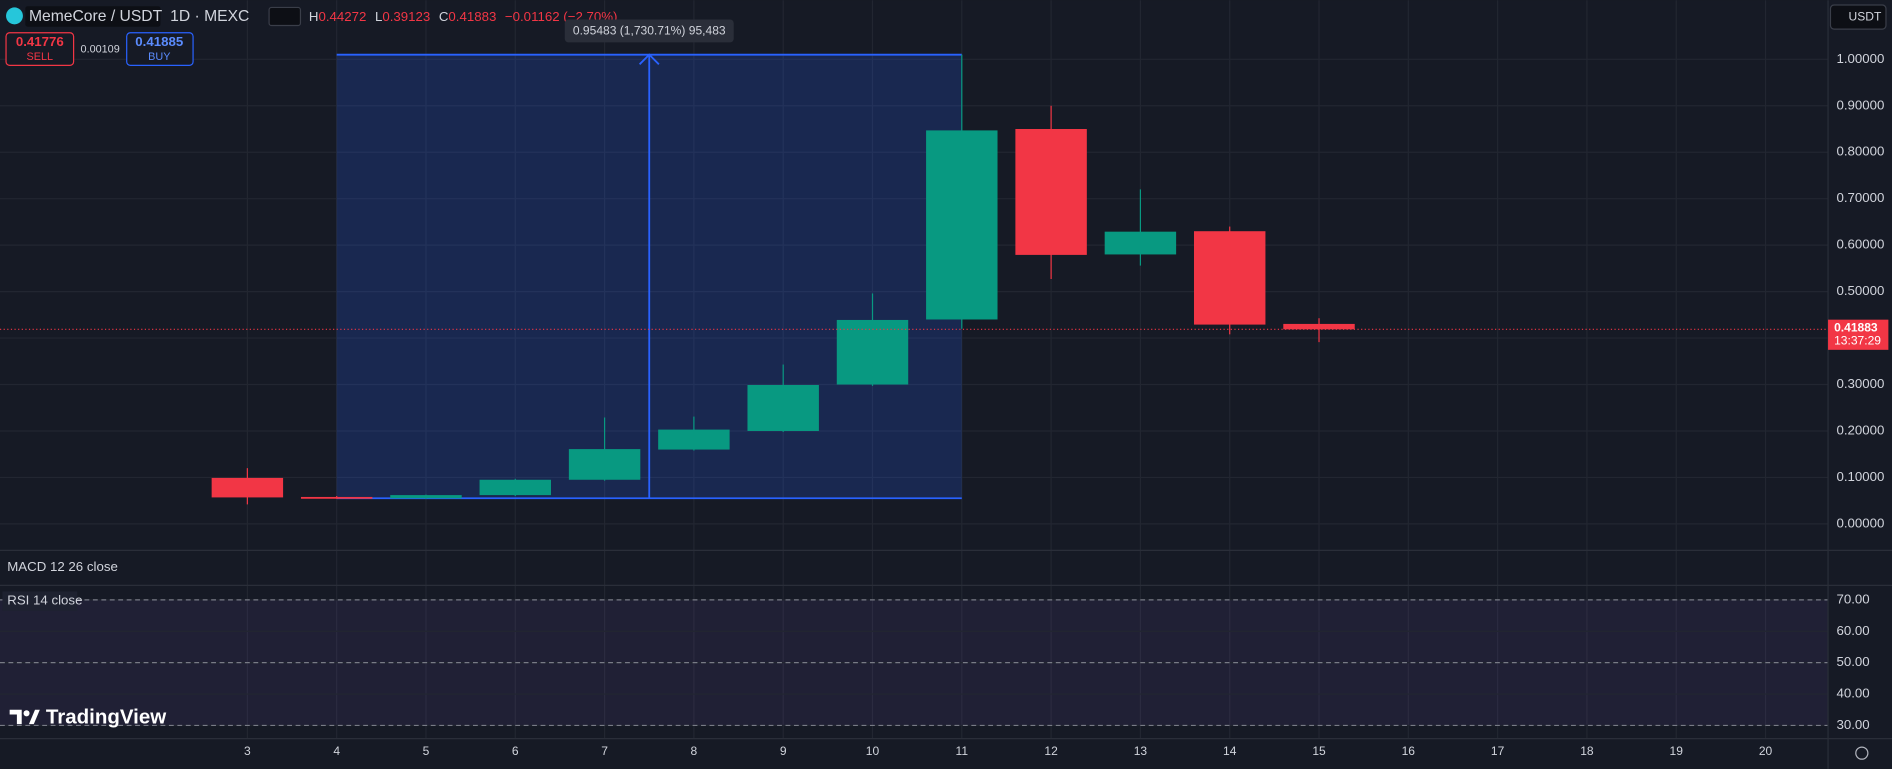 This screenshot has width=1892, height=769. I want to click on low-label: L, so click(378, 16).